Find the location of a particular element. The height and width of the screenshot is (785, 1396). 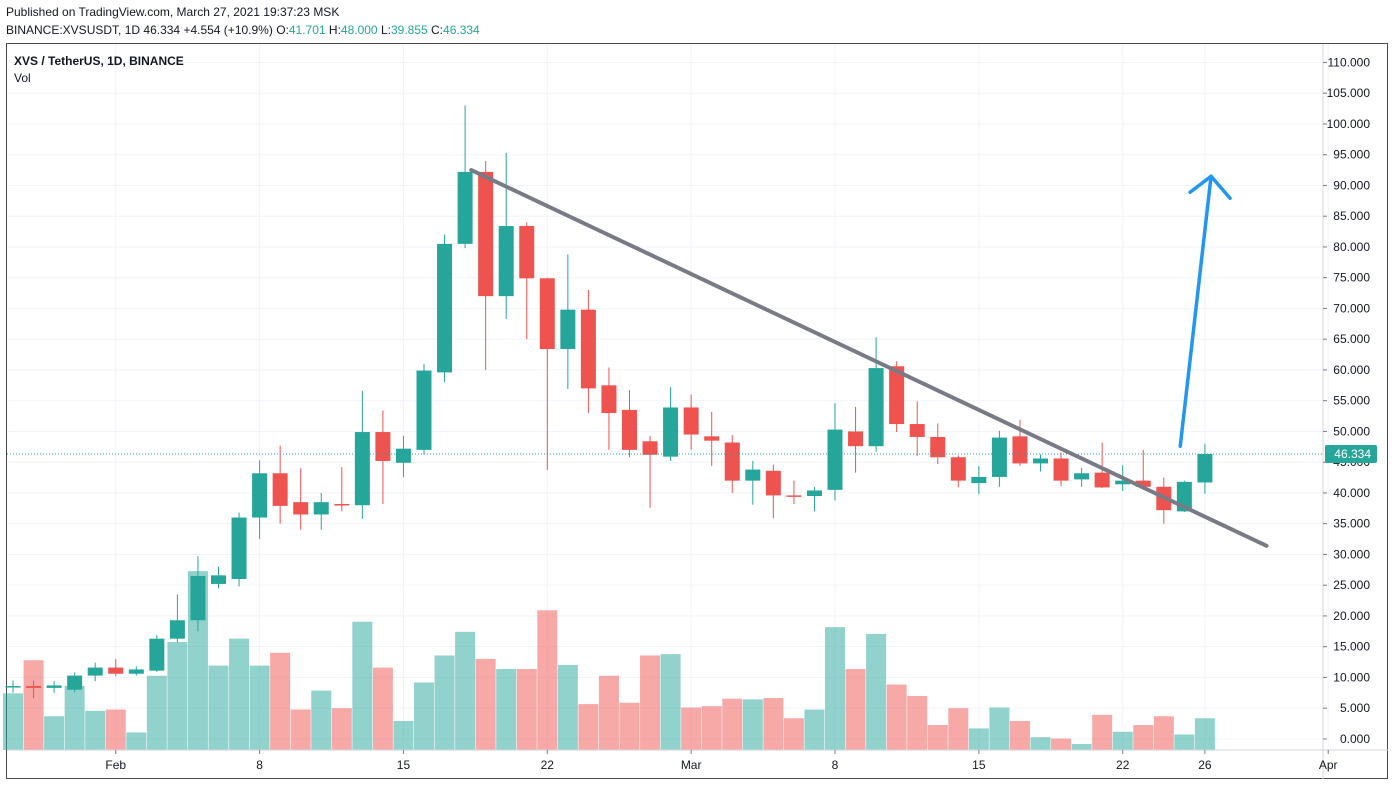

price-tick-label: 25.000 is located at coordinates (1351, 585).